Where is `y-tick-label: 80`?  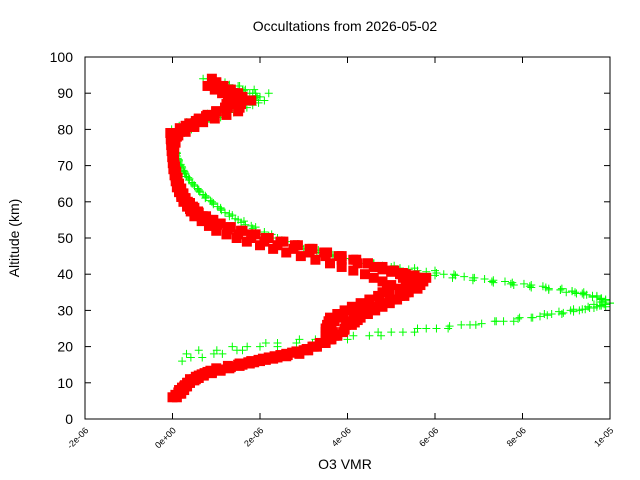
y-tick-label: 80 is located at coordinates (65, 129).